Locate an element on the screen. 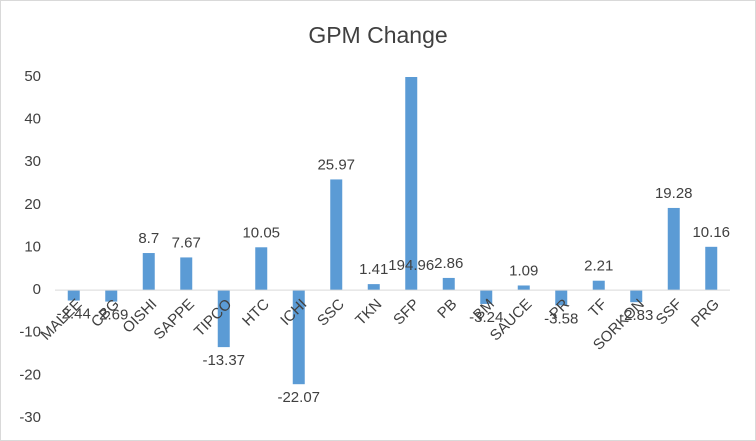  data-label: 7.67 is located at coordinates (186, 242).